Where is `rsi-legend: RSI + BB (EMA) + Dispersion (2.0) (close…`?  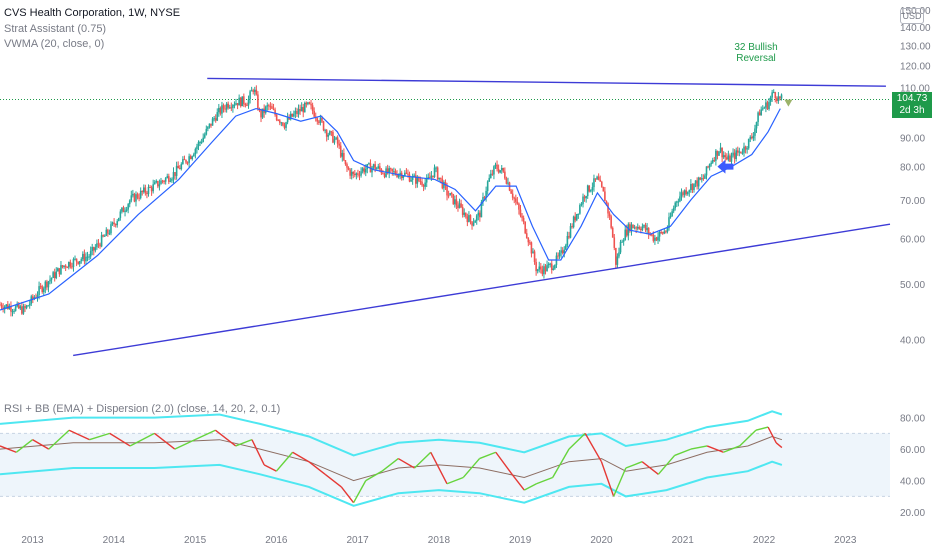 rsi-legend: RSI + BB (EMA) + Dispersion (2.0) (close… is located at coordinates (142, 409).